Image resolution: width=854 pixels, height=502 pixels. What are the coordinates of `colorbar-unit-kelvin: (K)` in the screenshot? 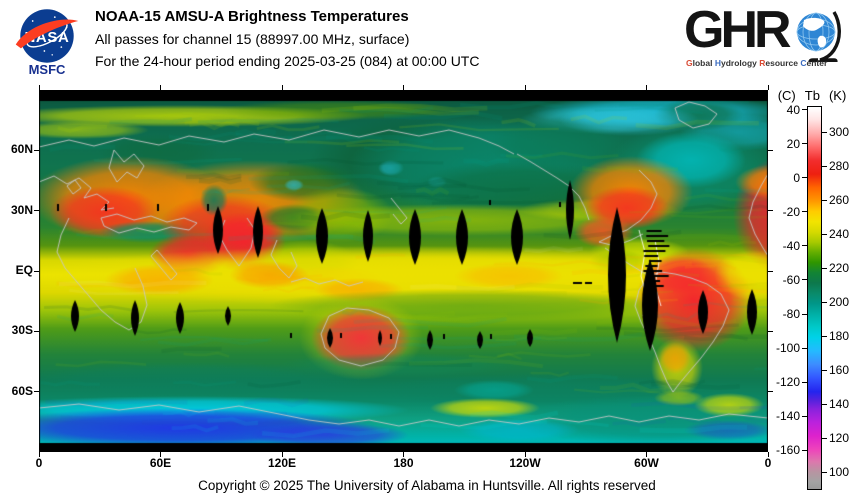 It's located at (837, 95).